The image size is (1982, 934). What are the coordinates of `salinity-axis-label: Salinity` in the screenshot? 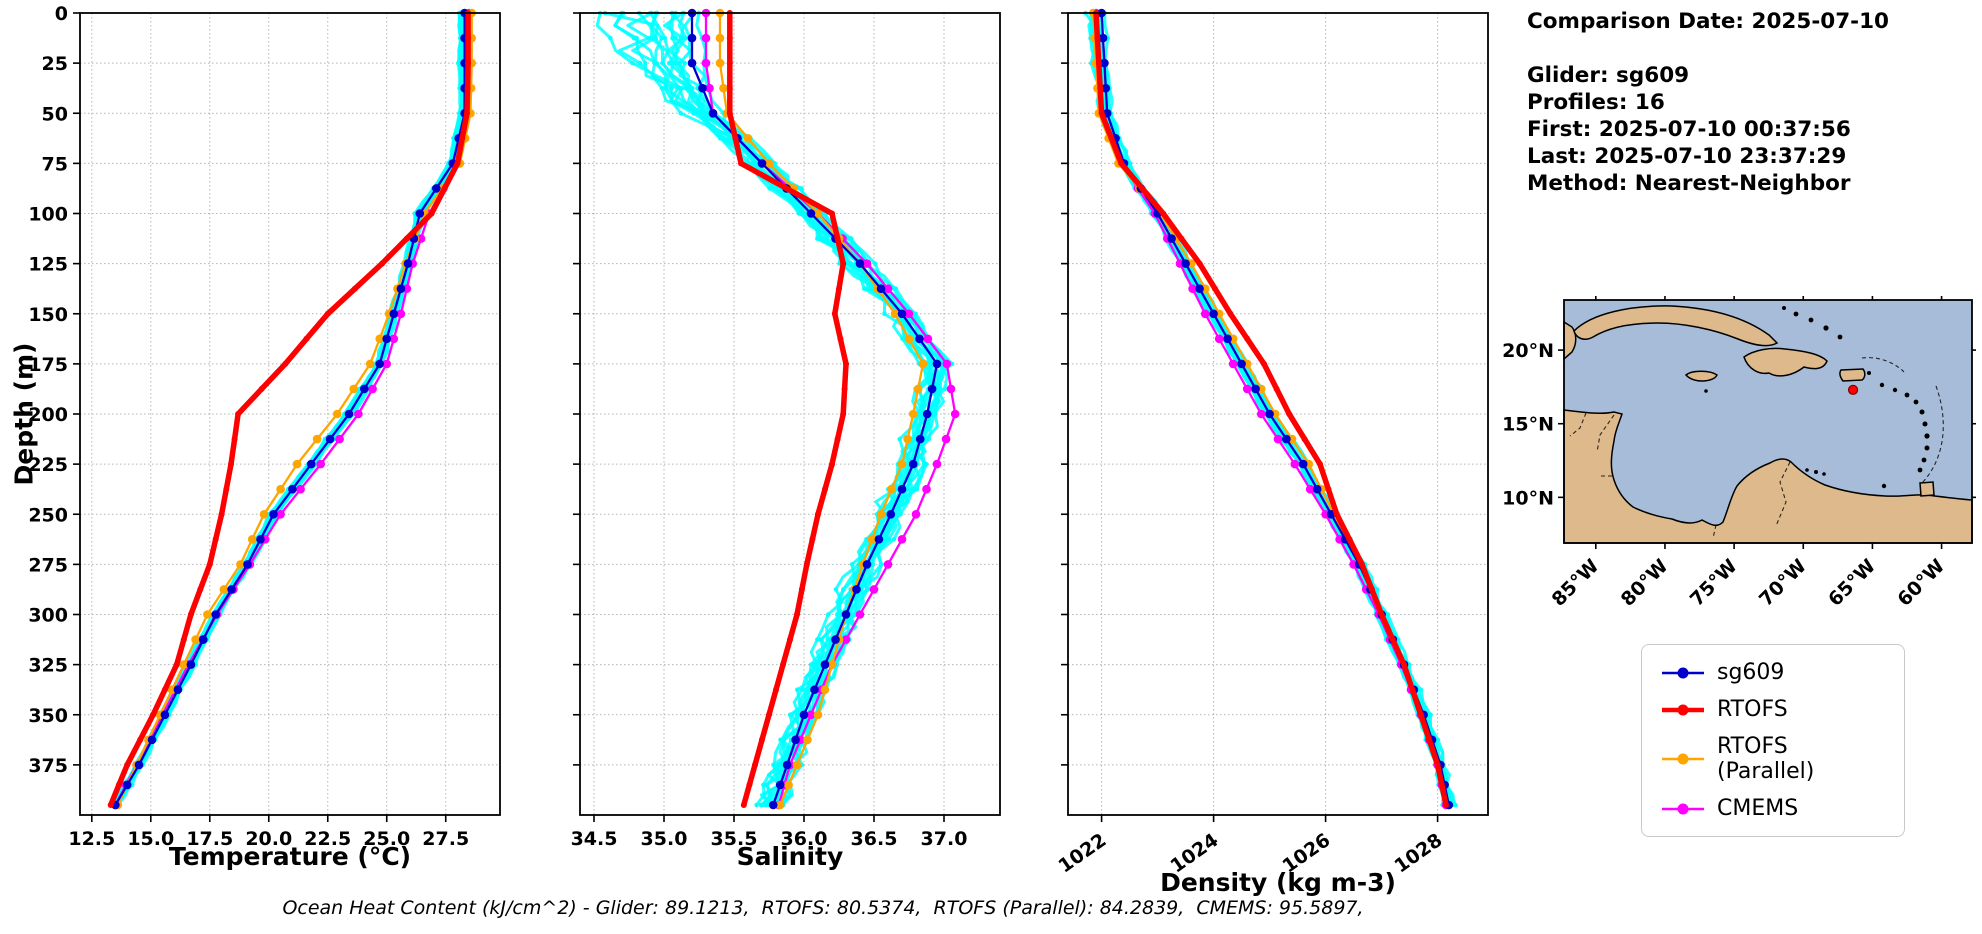 It's located at (790, 856).